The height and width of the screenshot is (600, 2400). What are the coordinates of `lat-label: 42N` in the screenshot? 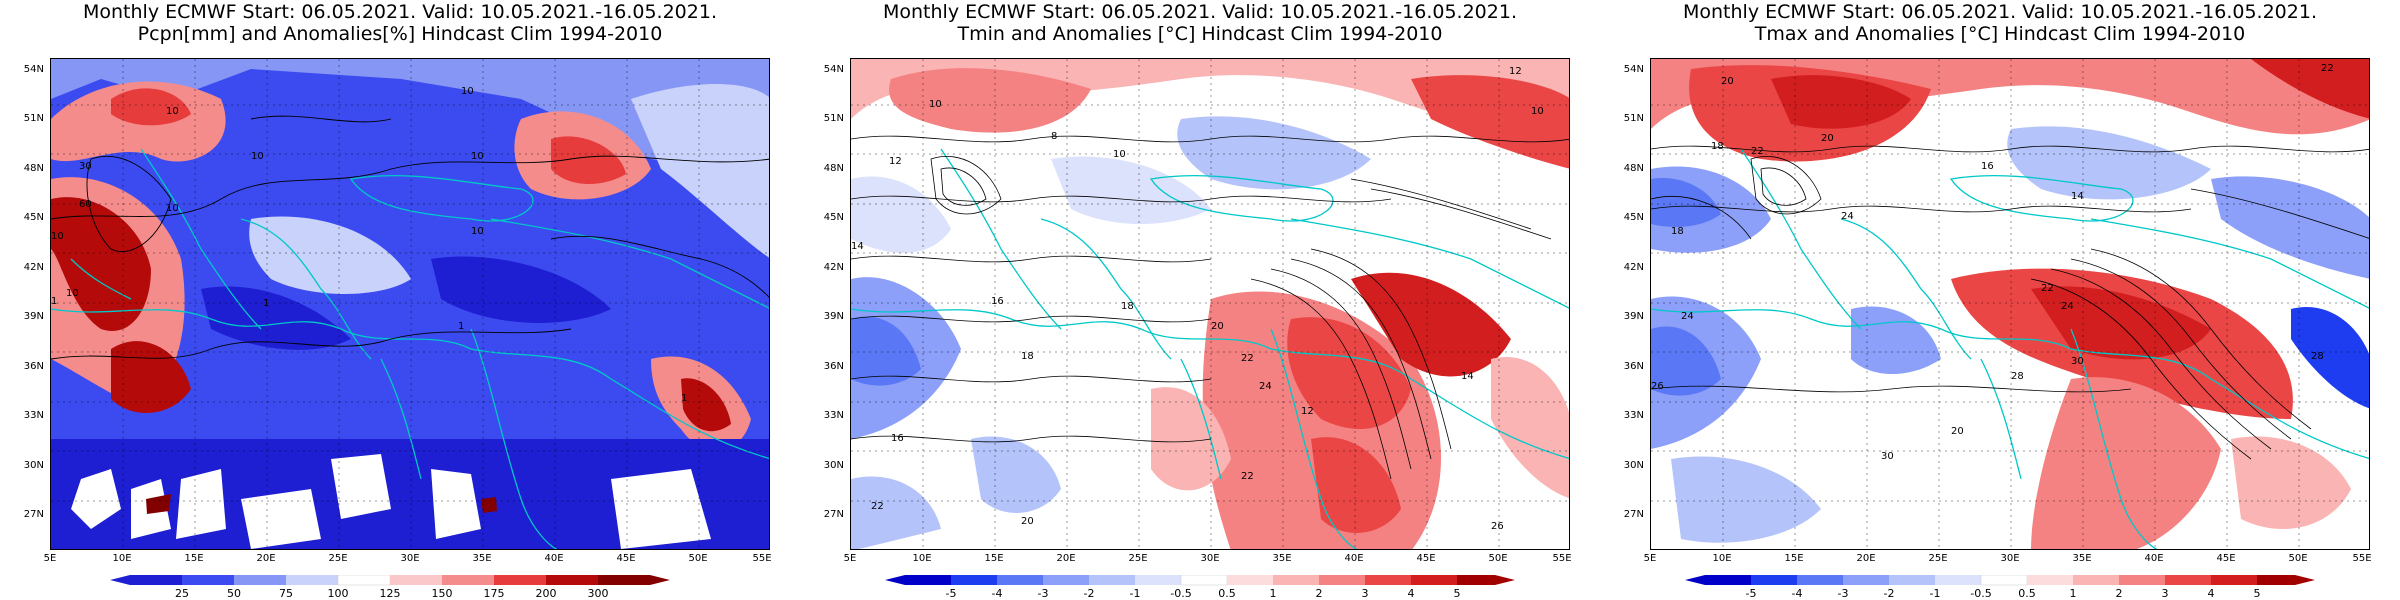 It's located at (1633, 267).